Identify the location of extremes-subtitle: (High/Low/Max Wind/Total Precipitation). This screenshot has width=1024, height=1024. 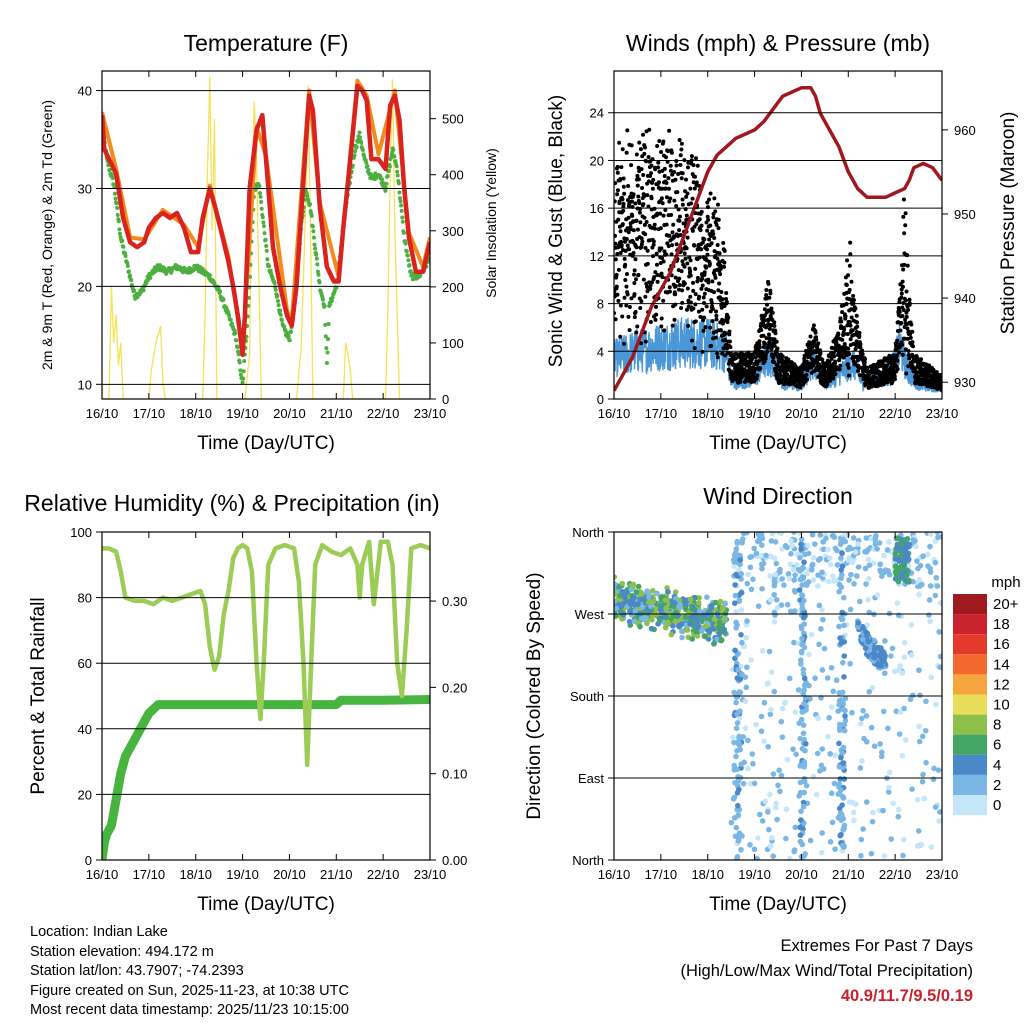
(826, 971).